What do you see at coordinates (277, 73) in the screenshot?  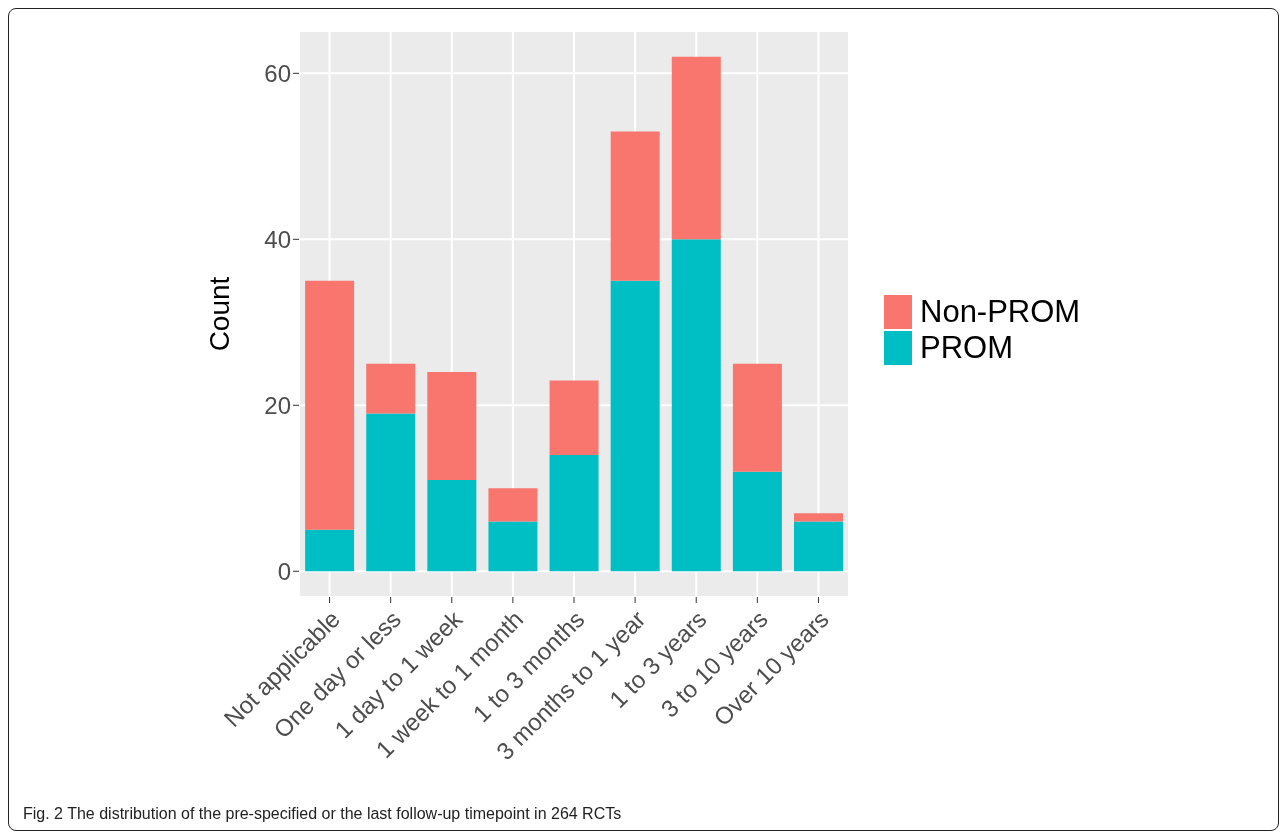 I see `y-tick-label: 60` at bounding box center [277, 73].